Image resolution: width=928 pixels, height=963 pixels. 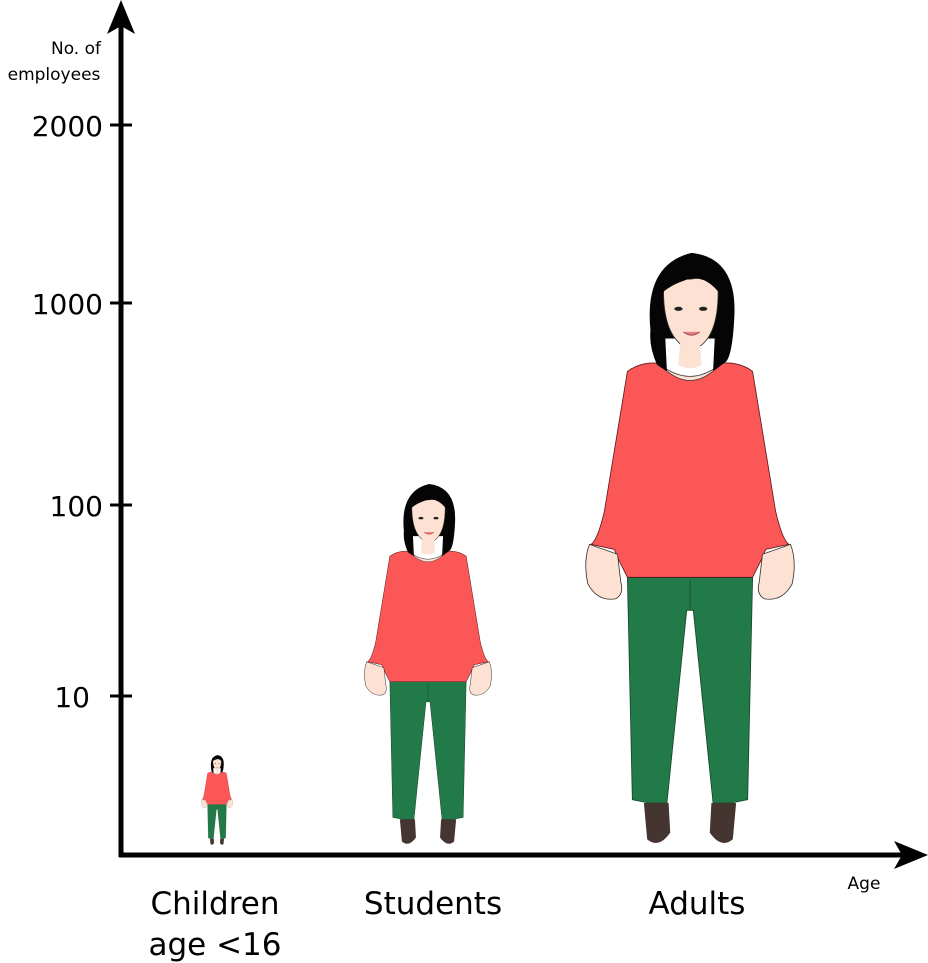 I want to click on y-tick-label: 10, so click(x=72, y=697).